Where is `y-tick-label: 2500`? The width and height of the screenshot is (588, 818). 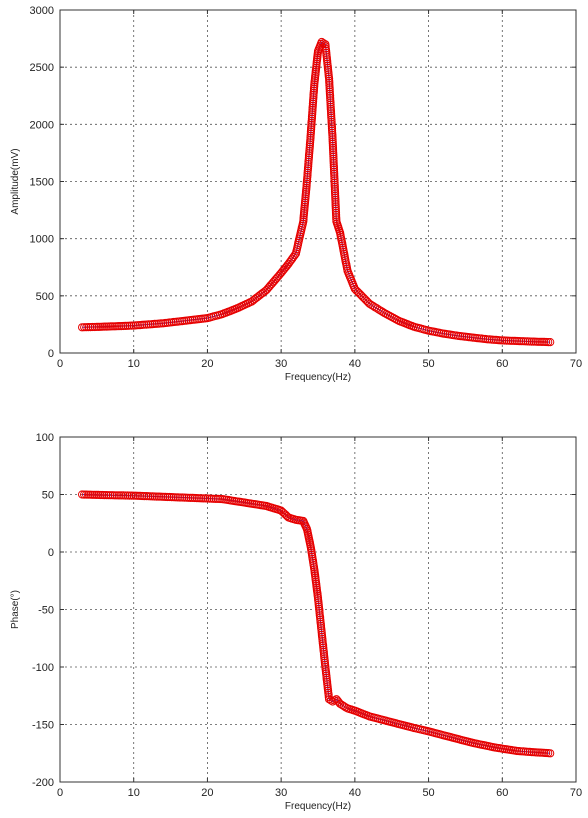
y-tick-label: 2500 is located at coordinates (42, 68).